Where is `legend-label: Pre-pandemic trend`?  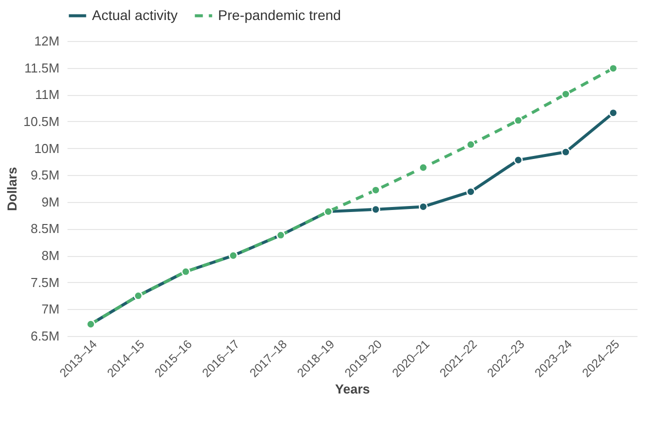 legend-label: Pre-pandemic trend is located at coordinates (279, 14).